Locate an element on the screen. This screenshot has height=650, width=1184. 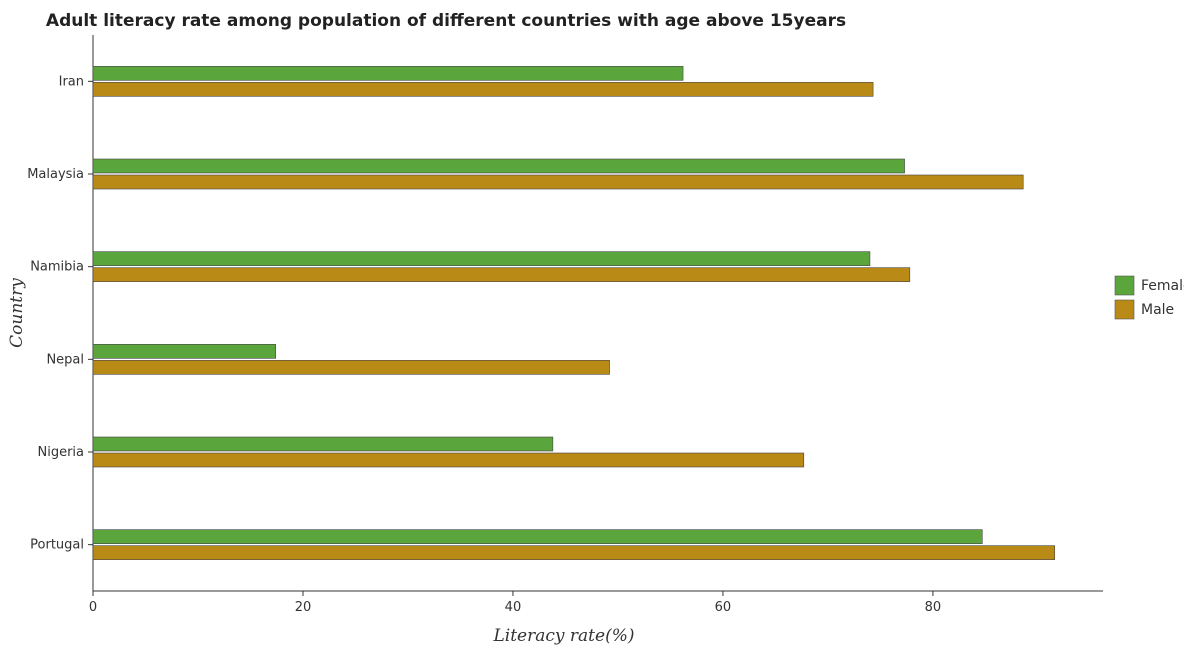
y-axis-label: Country is located at coordinates (17, 313).